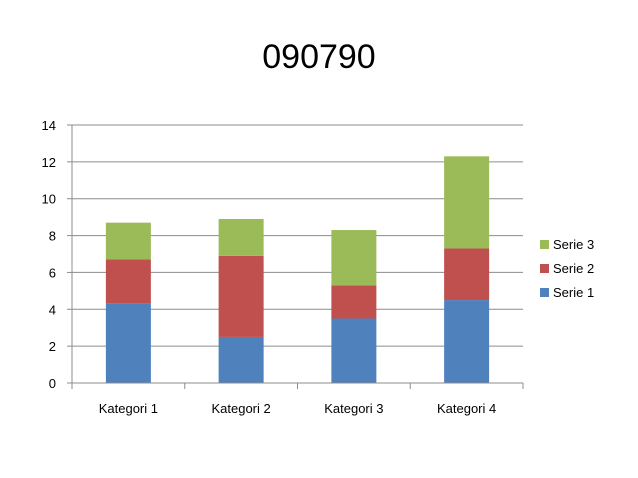 Image resolution: width=638 pixels, height=478 pixels. I want to click on x-tick-label: Kategori 4, so click(466, 408).